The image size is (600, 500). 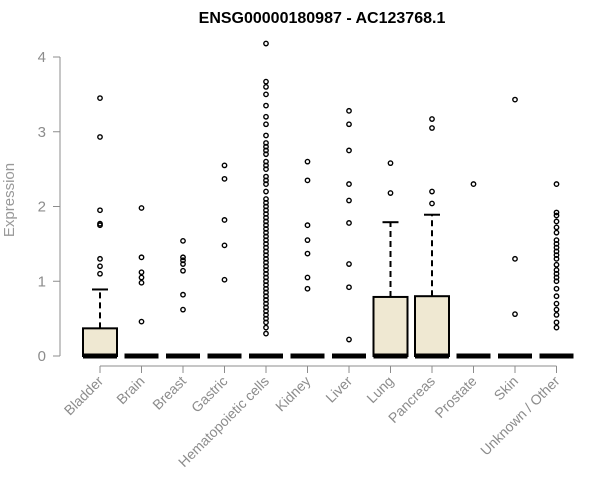 What do you see at coordinates (473, 270) in the screenshot?
I see `box-prostate` at bounding box center [473, 270].